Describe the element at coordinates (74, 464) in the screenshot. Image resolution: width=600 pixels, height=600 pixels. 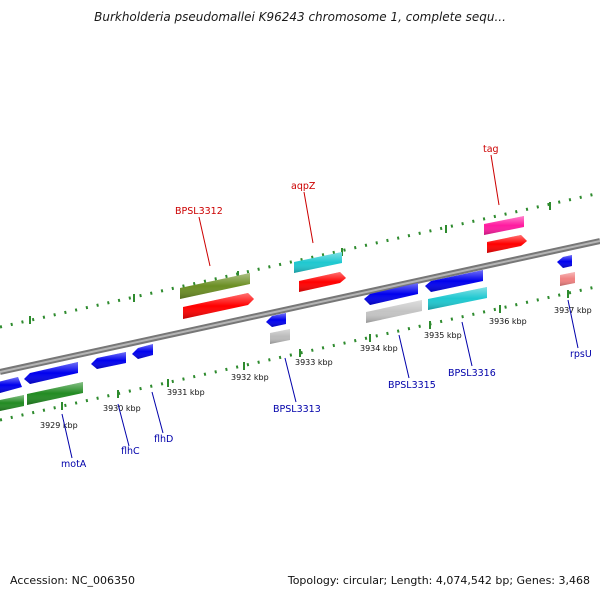
I see `gene-label-motA: motA` at that location.